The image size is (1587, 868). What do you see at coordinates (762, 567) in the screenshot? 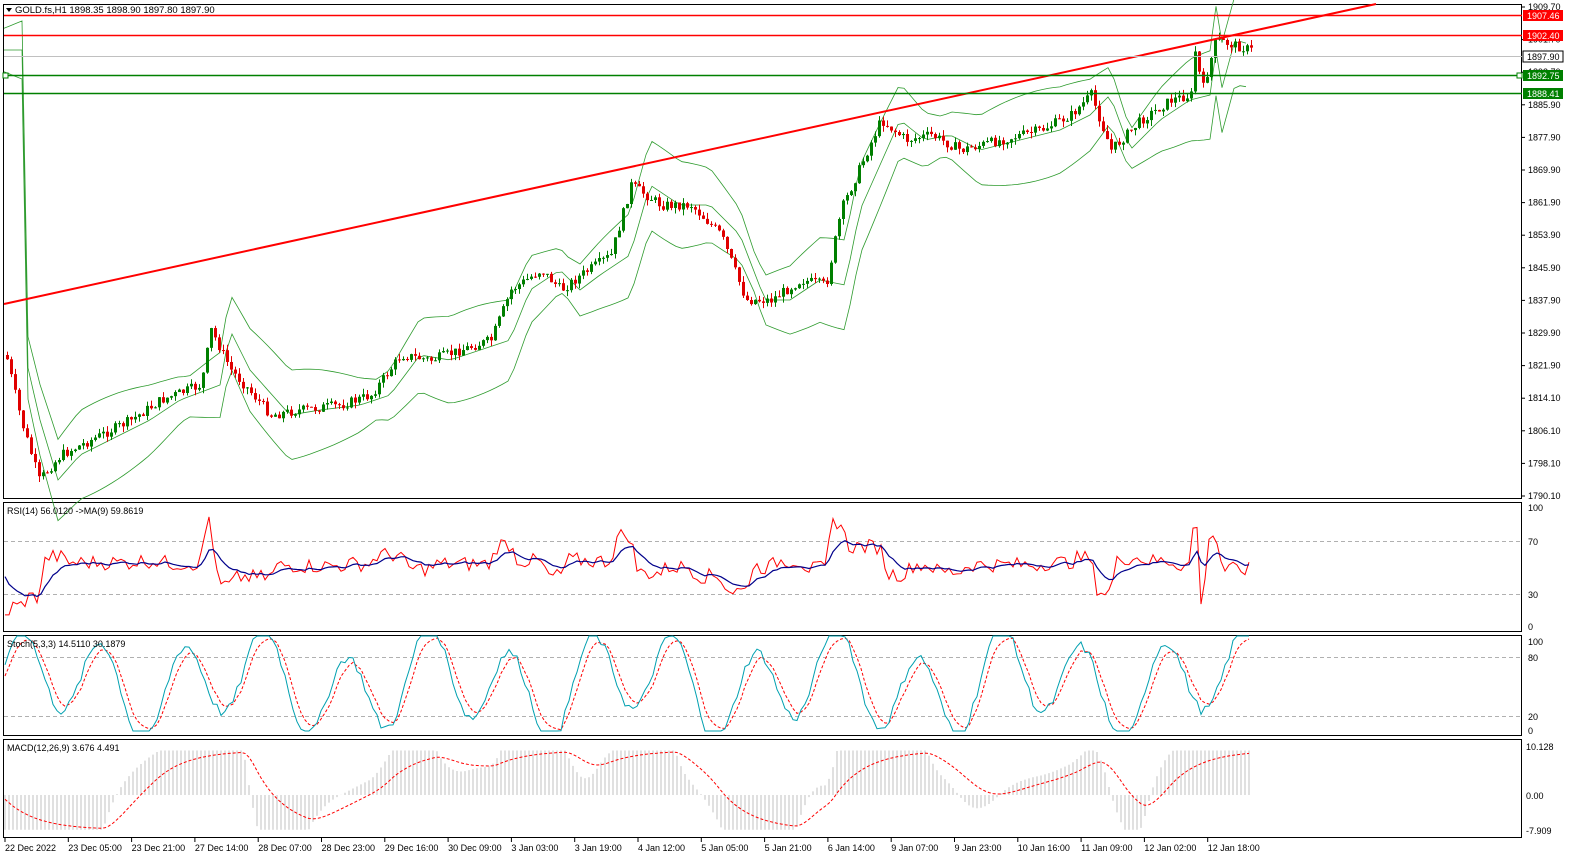
I see `rsi-panel` at bounding box center [762, 567].